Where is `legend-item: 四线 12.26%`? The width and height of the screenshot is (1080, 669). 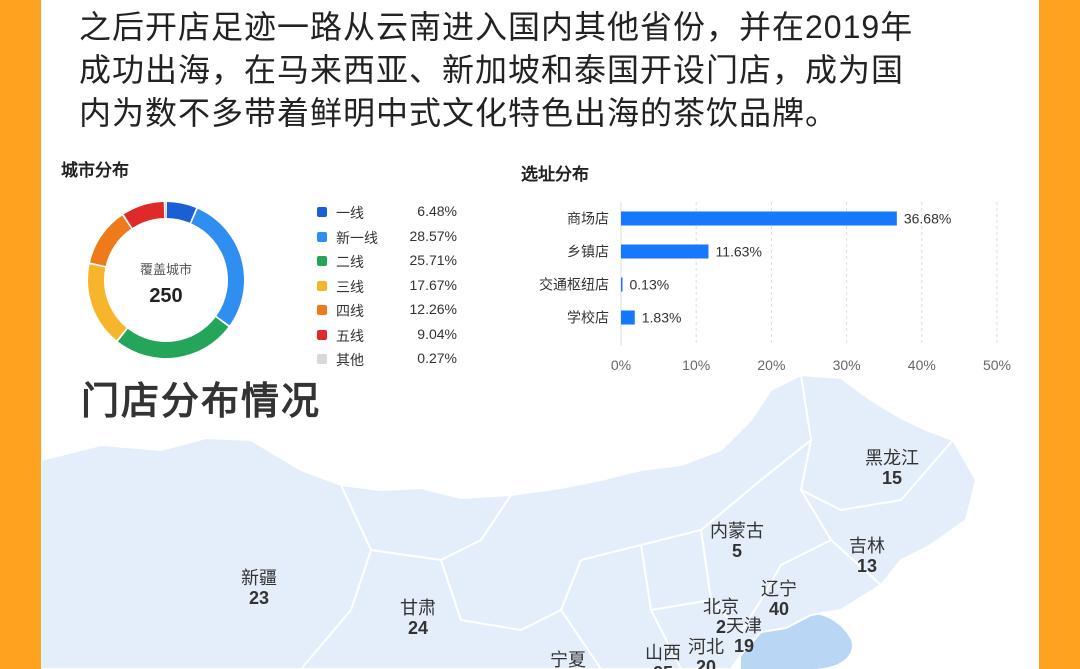 legend-item: 四线 12.26% is located at coordinates (387, 313).